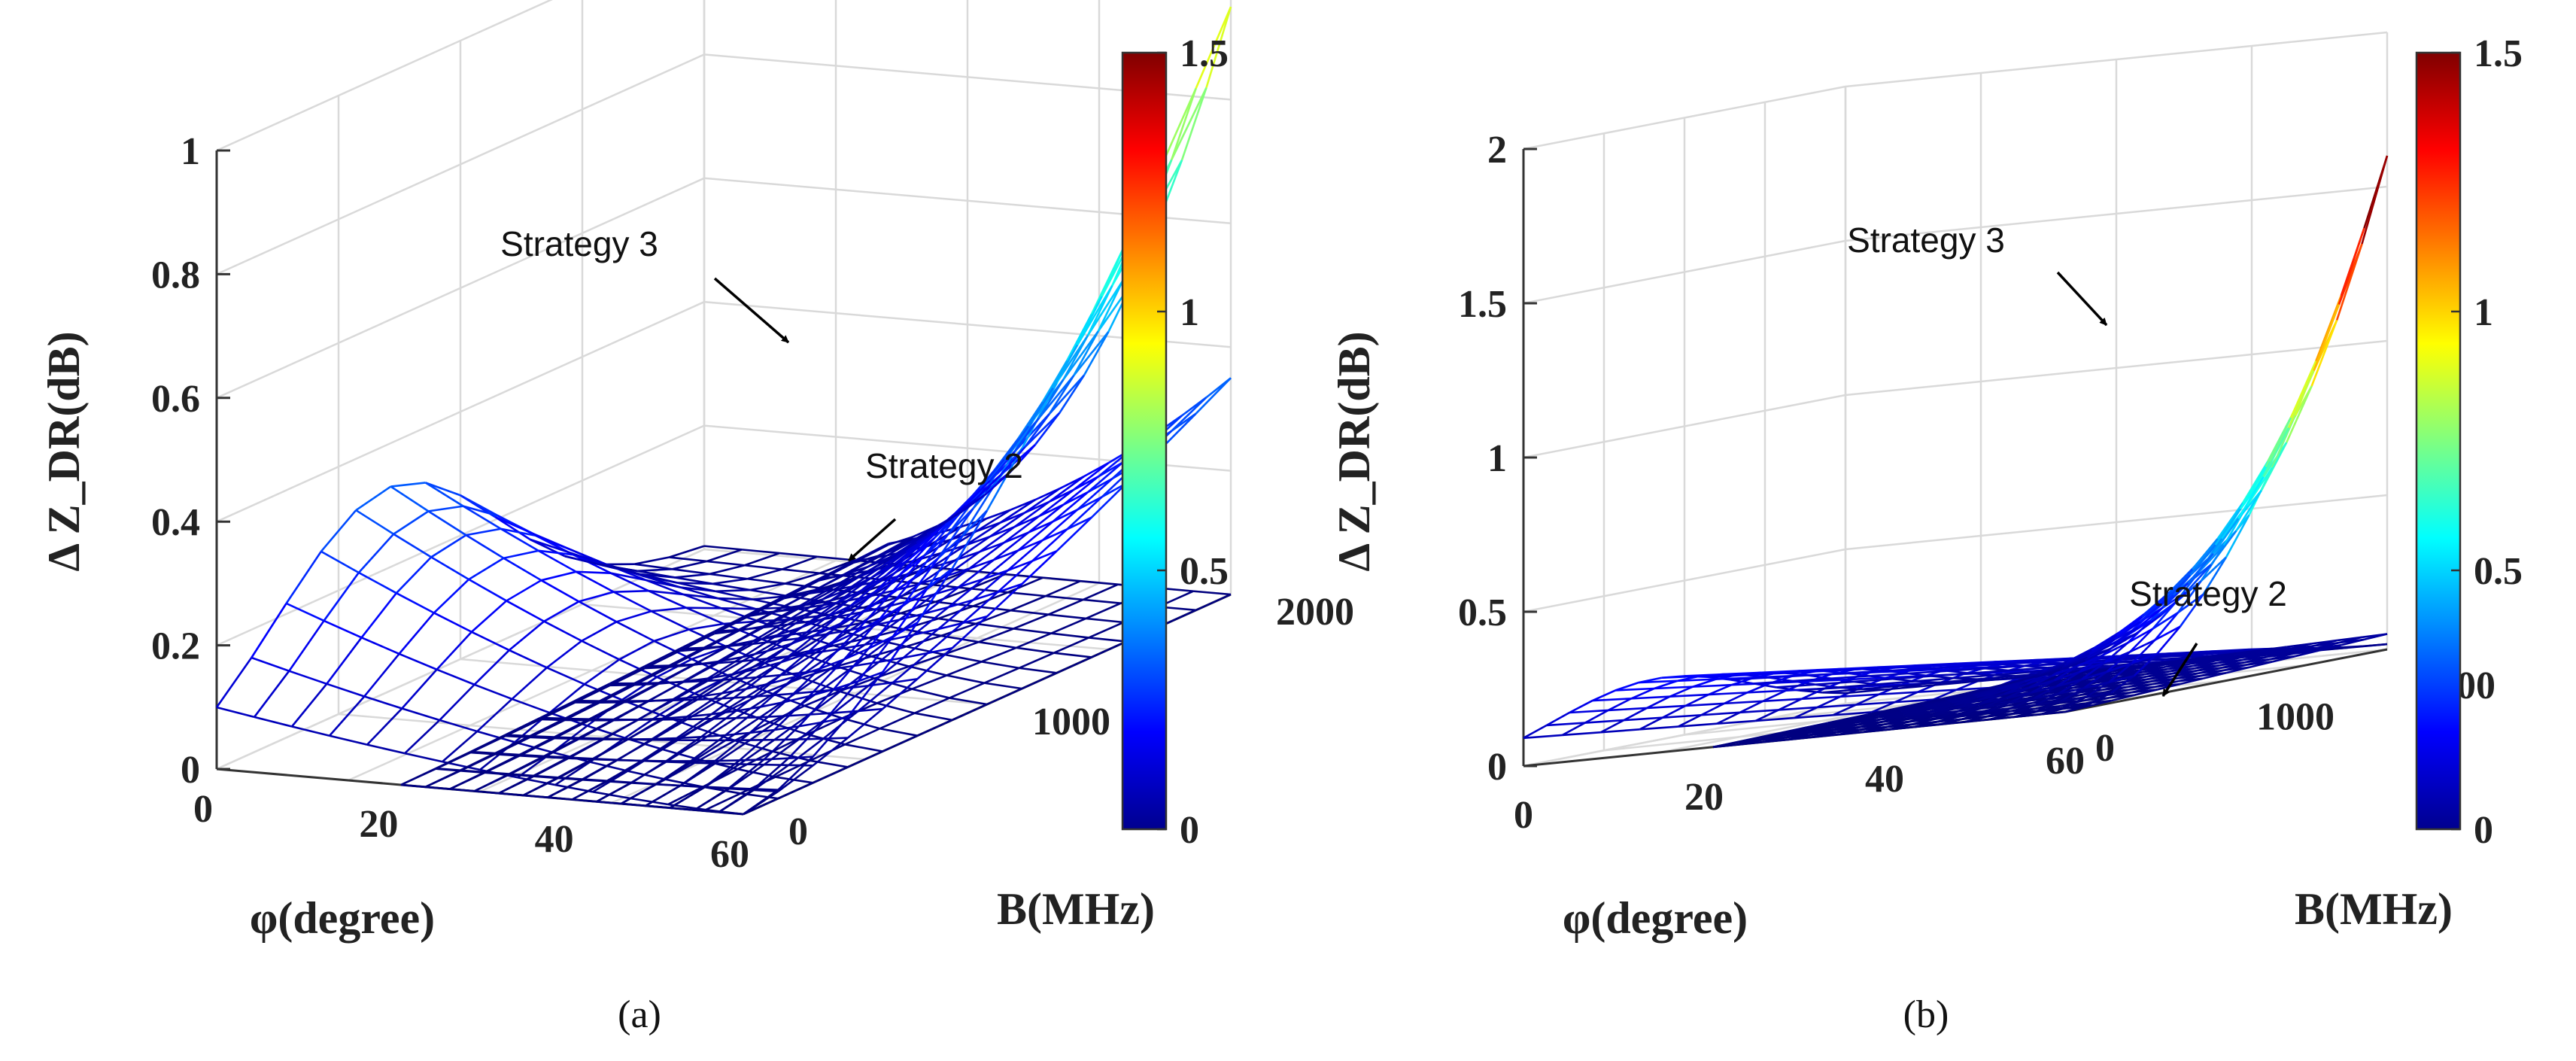 The height and width of the screenshot is (1061, 2576). Describe the element at coordinates (1523, 816) in the screenshot. I see `x-tick-label: 0` at that location.